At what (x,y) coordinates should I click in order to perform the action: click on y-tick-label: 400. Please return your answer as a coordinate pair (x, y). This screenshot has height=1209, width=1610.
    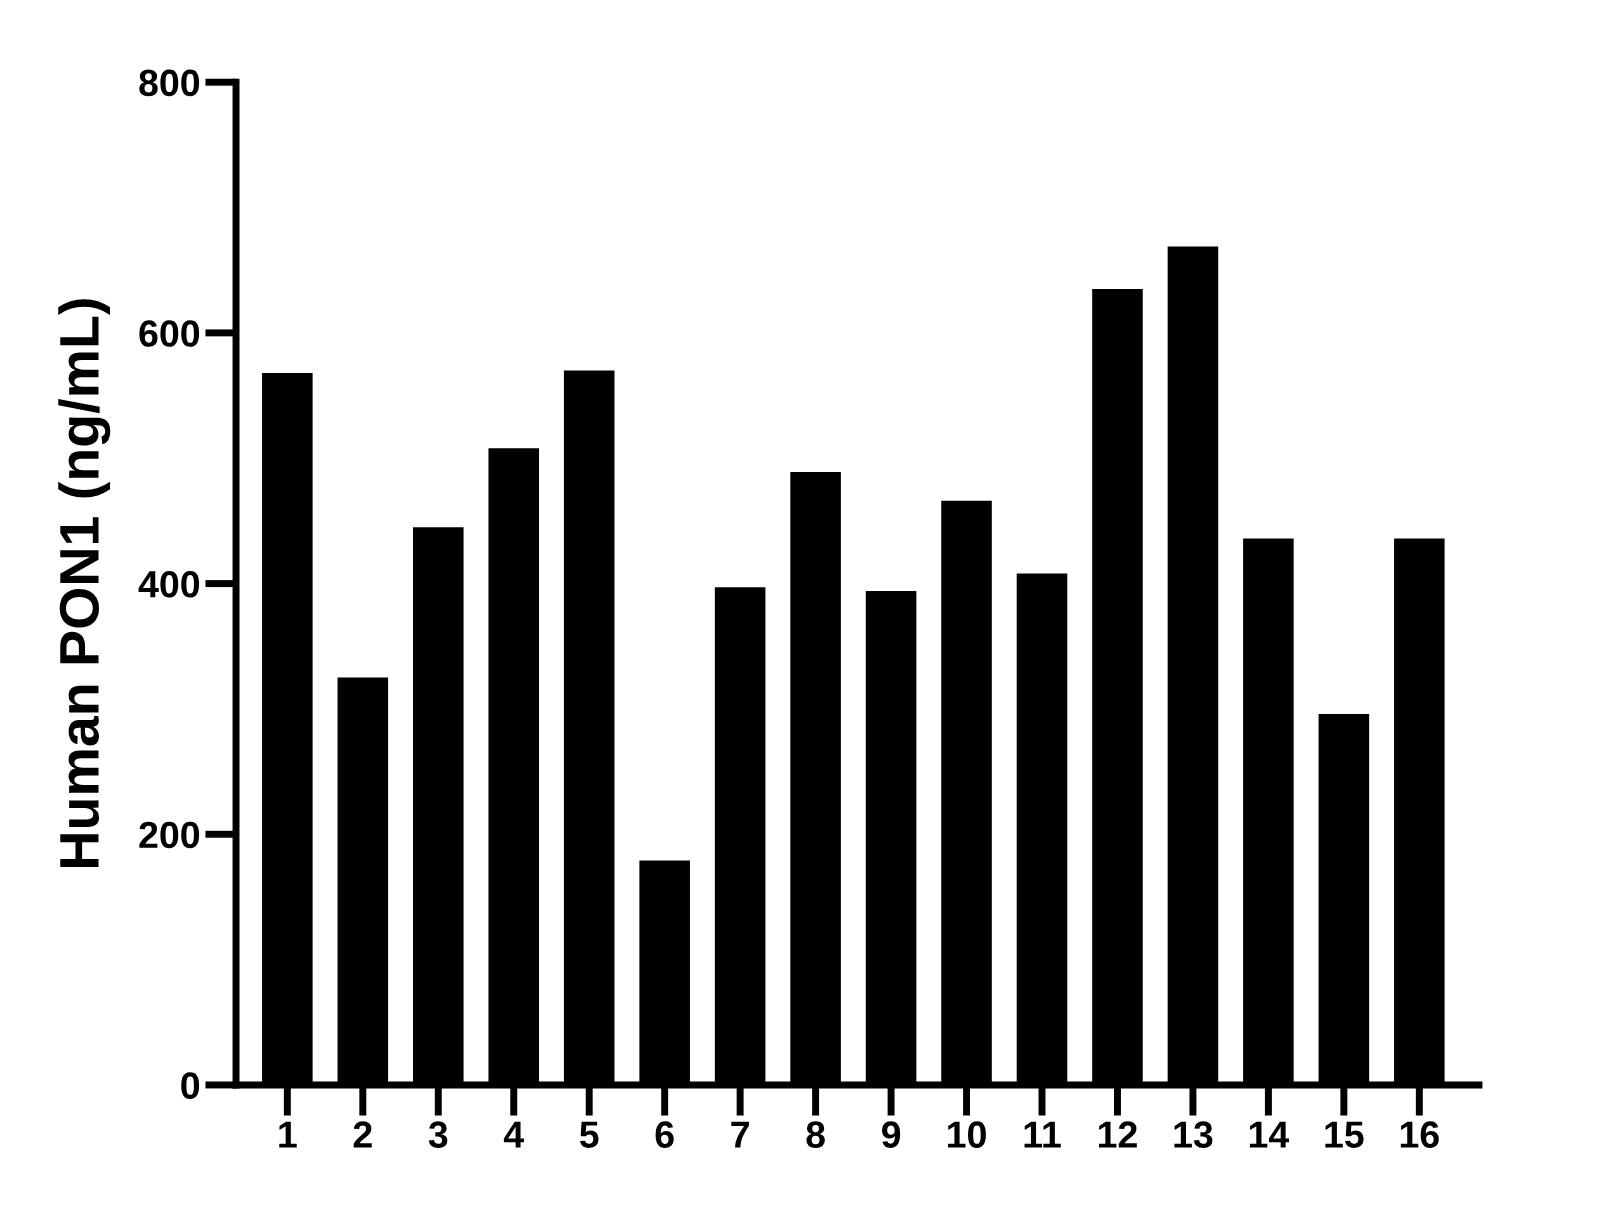
    Looking at the image, I should click on (169, 584).